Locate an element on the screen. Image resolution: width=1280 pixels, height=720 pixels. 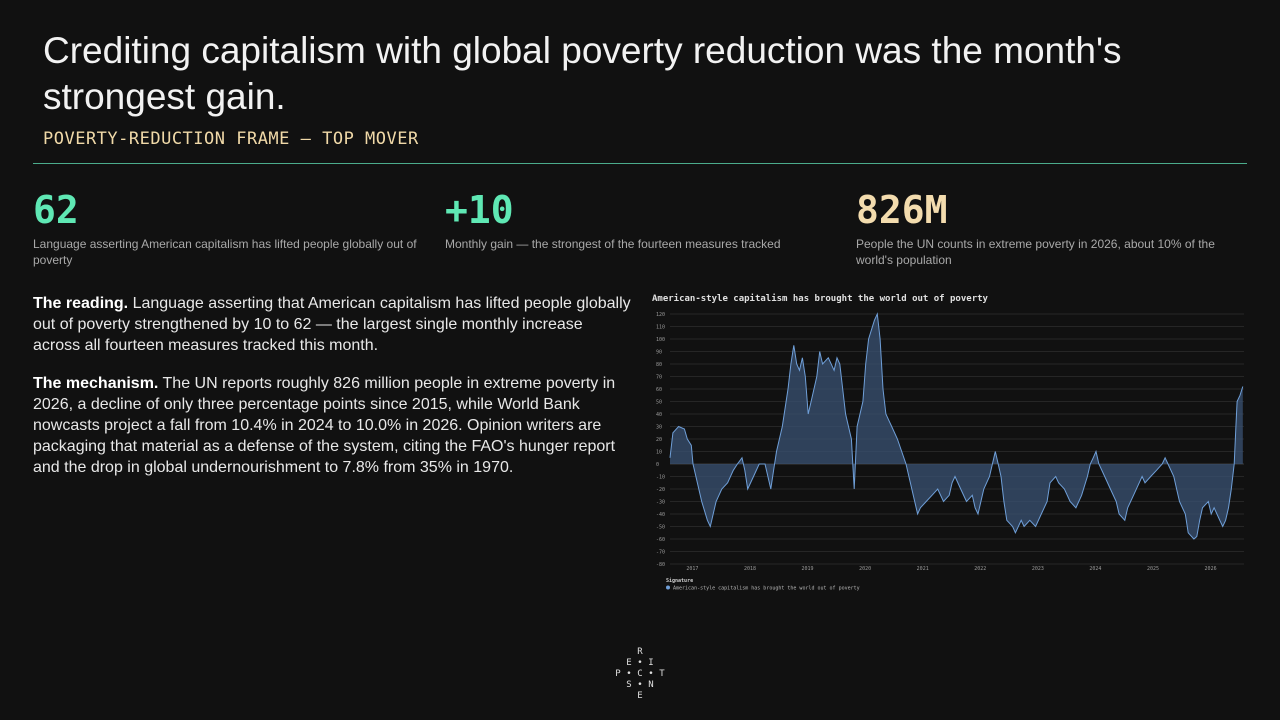
logo-letter: P is located at coordinates (618, 674).